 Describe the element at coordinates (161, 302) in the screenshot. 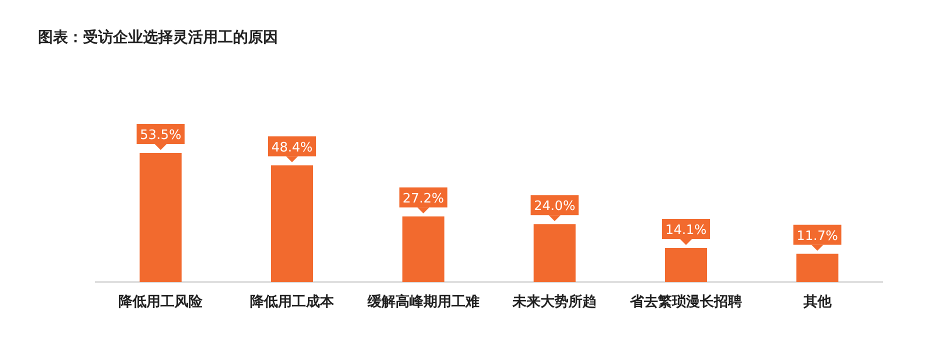

I see `x-tick-label: 降低用工风险` at that location.